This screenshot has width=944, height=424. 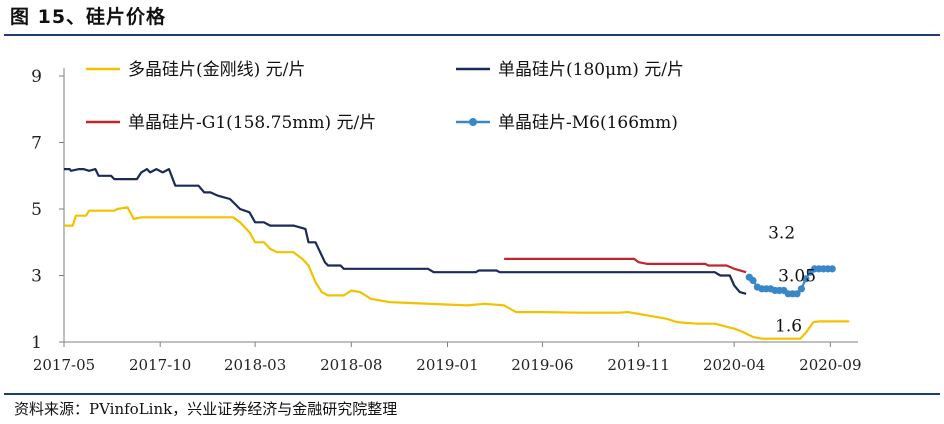 I want to click on x-tick-label: 2020-09, so click(x=830, y=365).